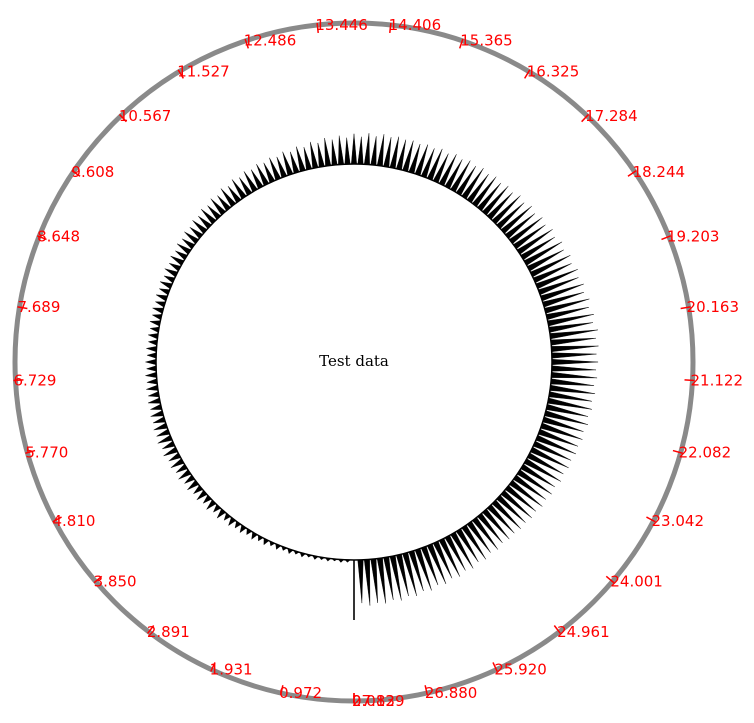  What do you see at coordinates (270, 41) in the screenshot?
I see `scale-tick-label: 12.486` at bounding box center [270, 41].